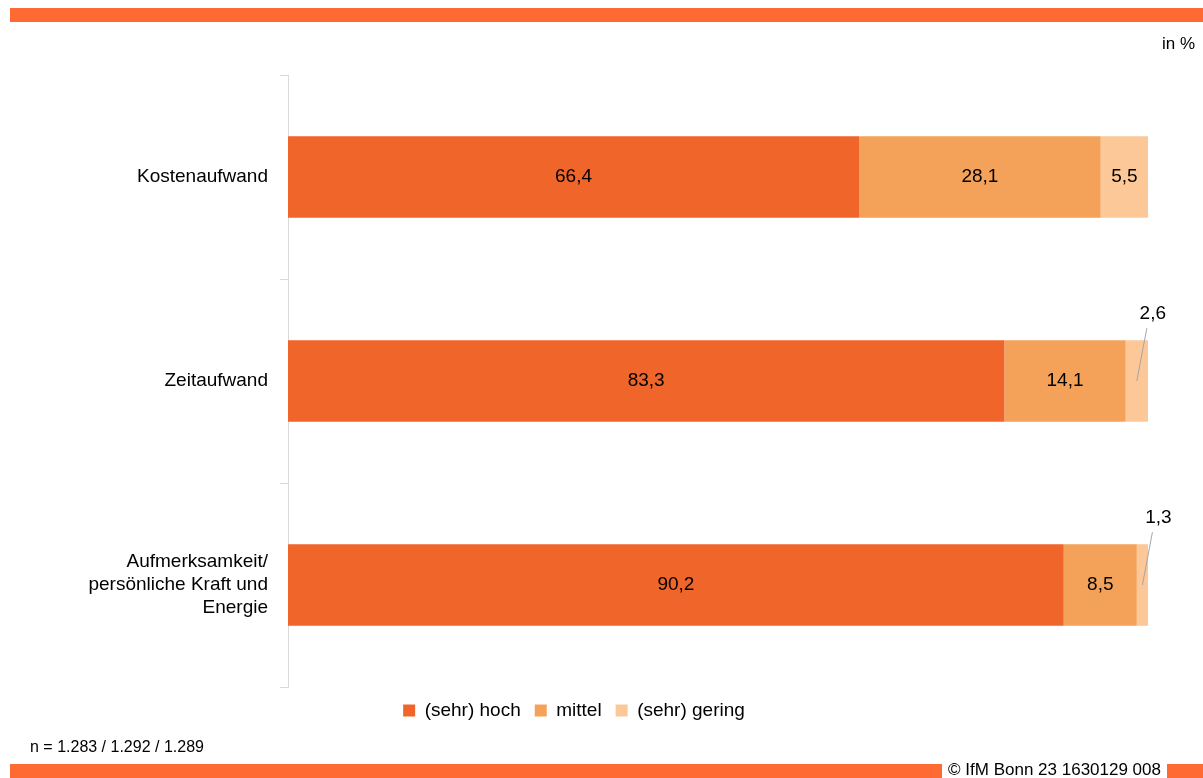 This screenshot has height=778, width=1203. I want to click on text: n = 1.283 / 1.292 / 1.289, so click(117, 747).